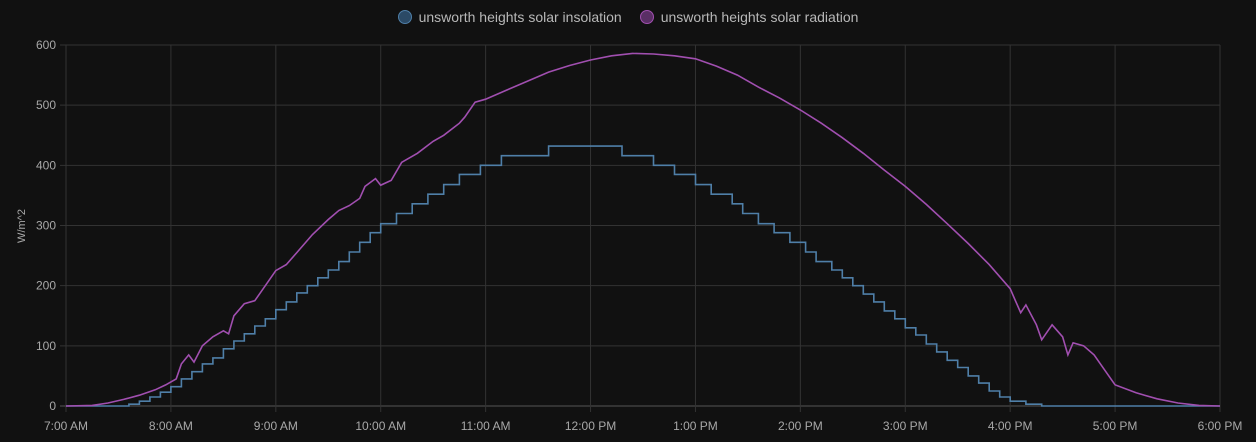 Image resolution: width=1256 pixels, height=442 pixels. Describe the element at coordinates (380, 426) in the screenshot. I see `x-tick-label: 10:00 AM` at that location.